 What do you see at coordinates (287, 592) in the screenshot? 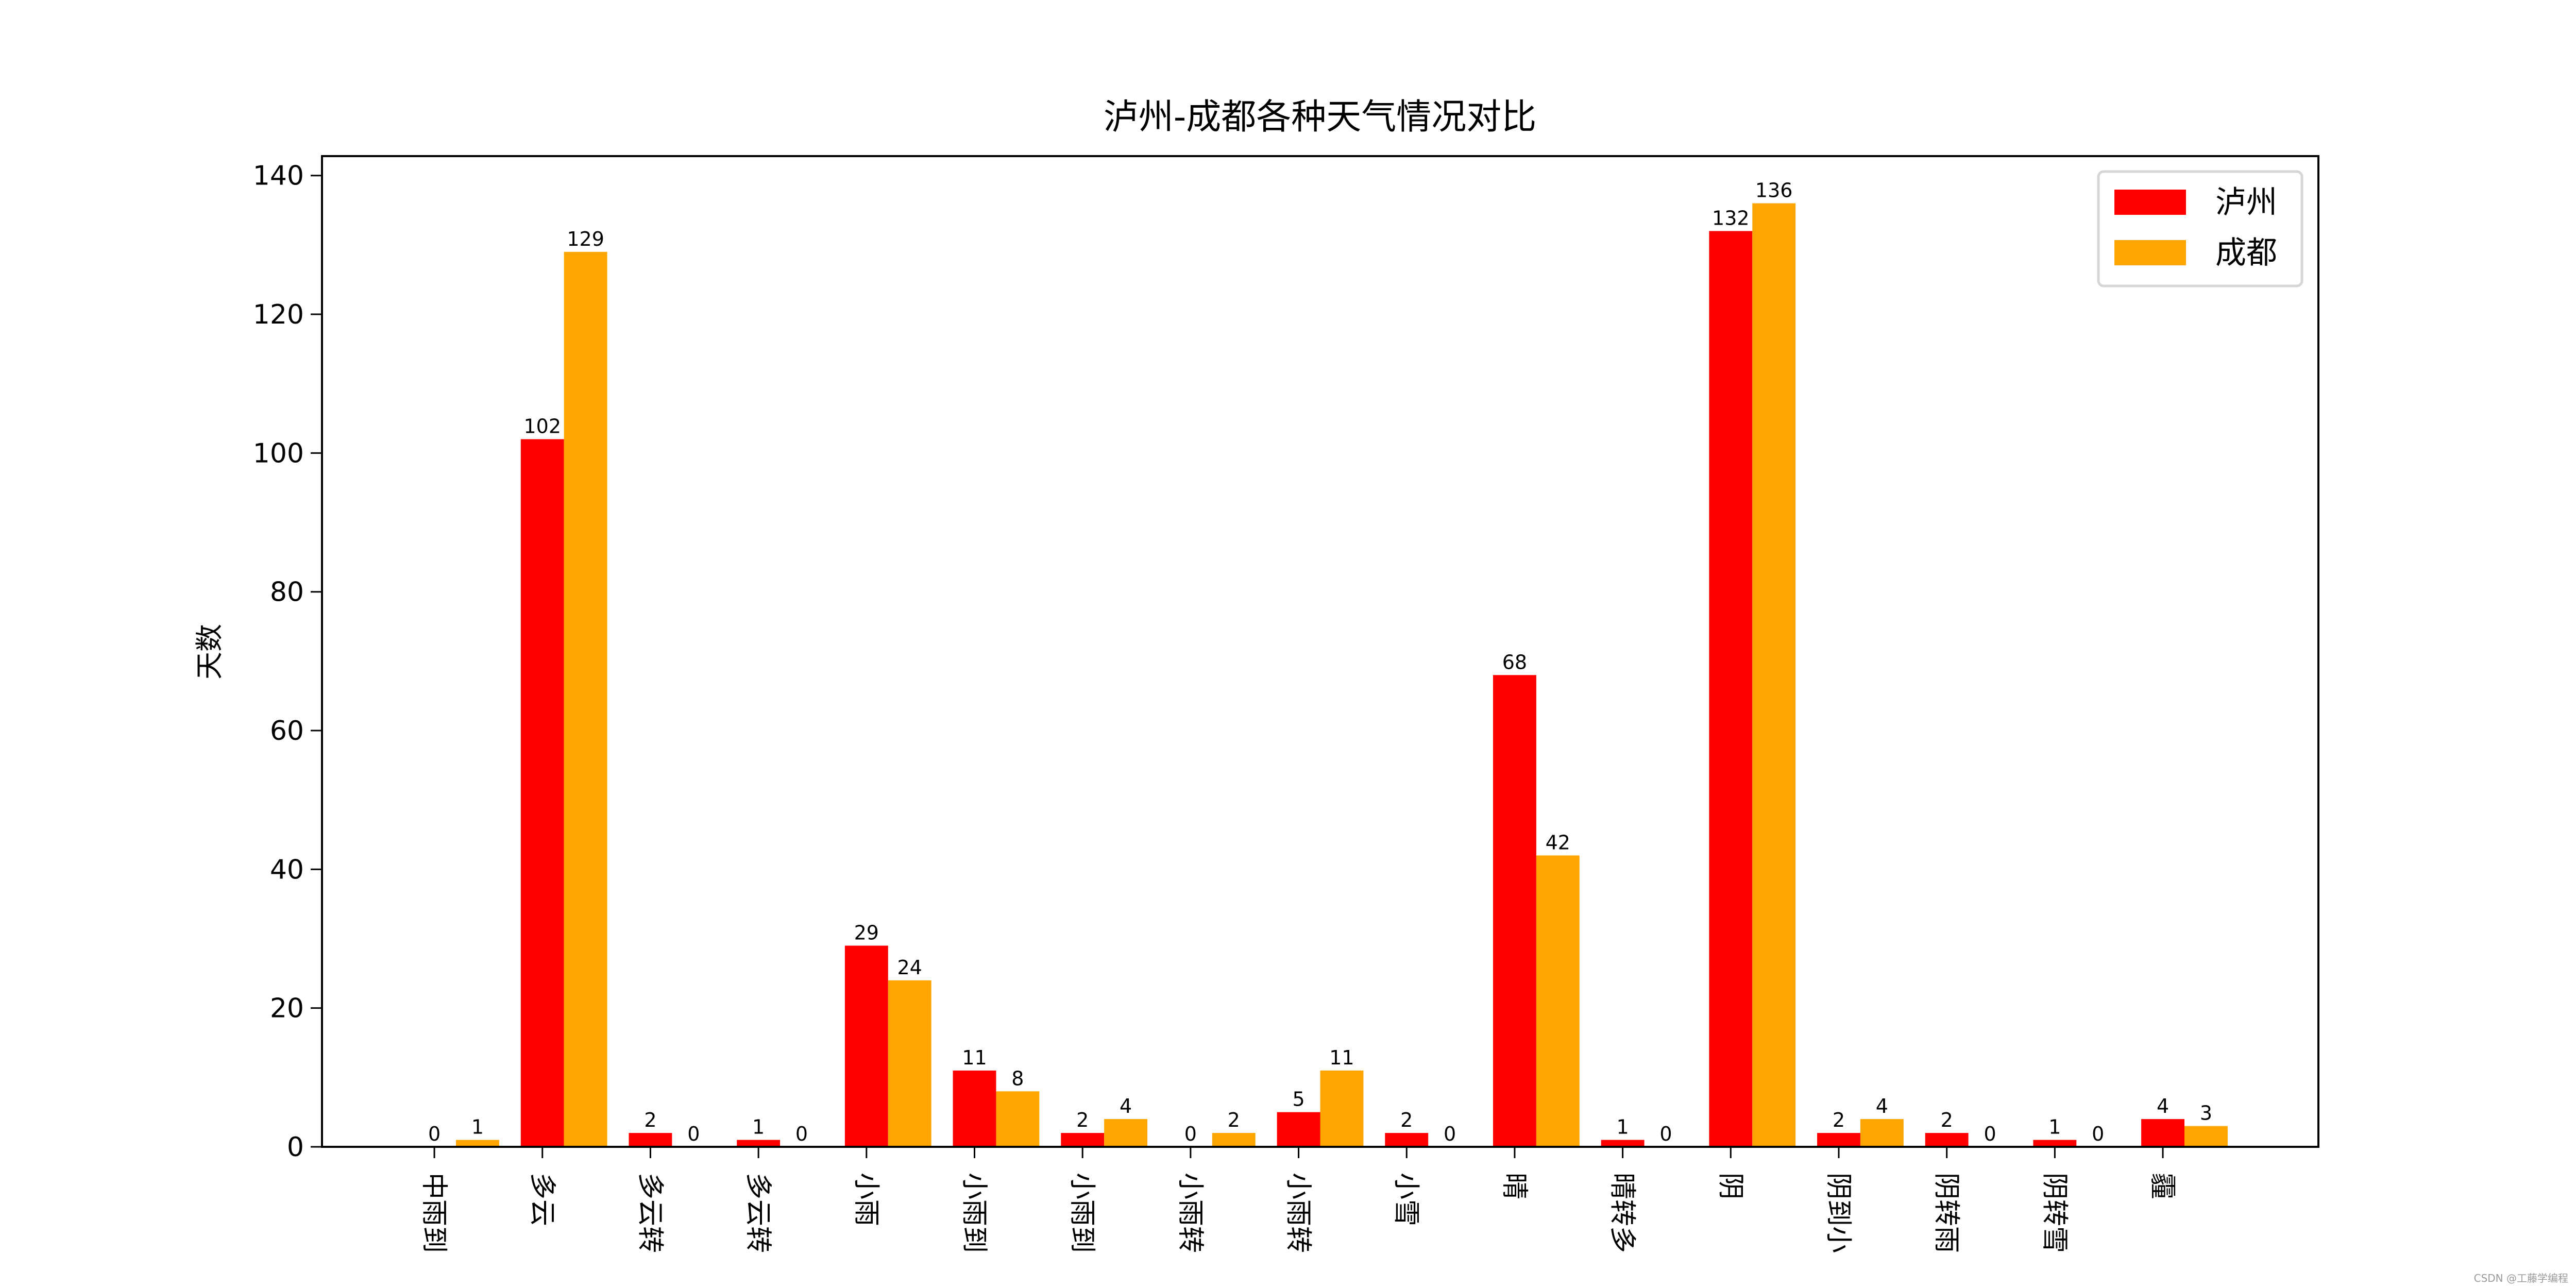
I see `y-tick-label: 80` at bounding box center [287, 592].